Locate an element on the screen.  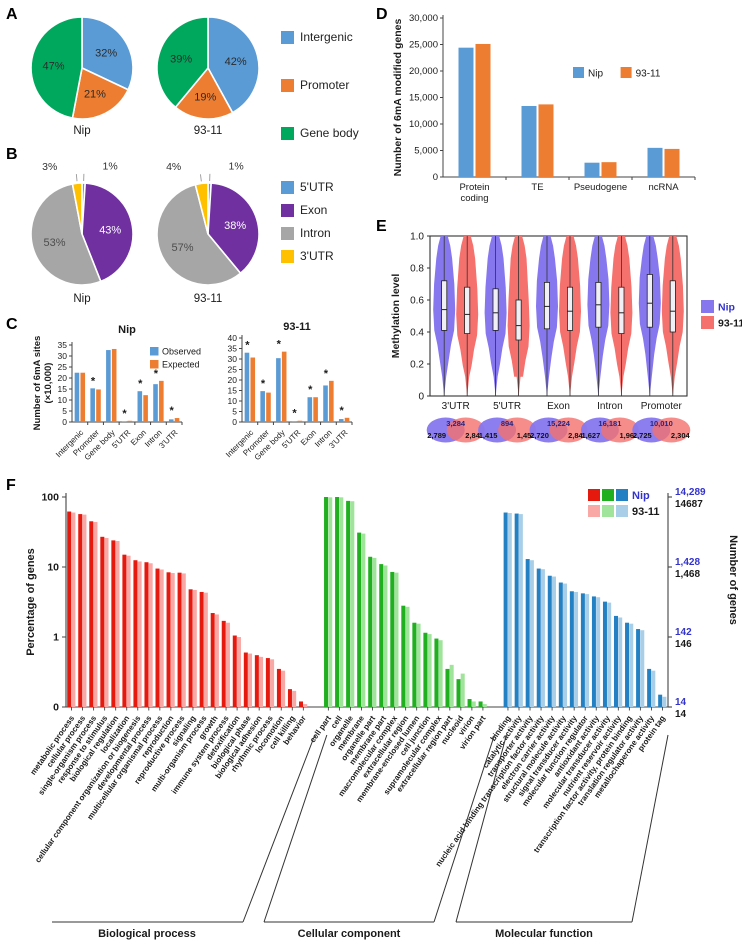
right-tick-nip: 14 is located at coordinates (681, 702).